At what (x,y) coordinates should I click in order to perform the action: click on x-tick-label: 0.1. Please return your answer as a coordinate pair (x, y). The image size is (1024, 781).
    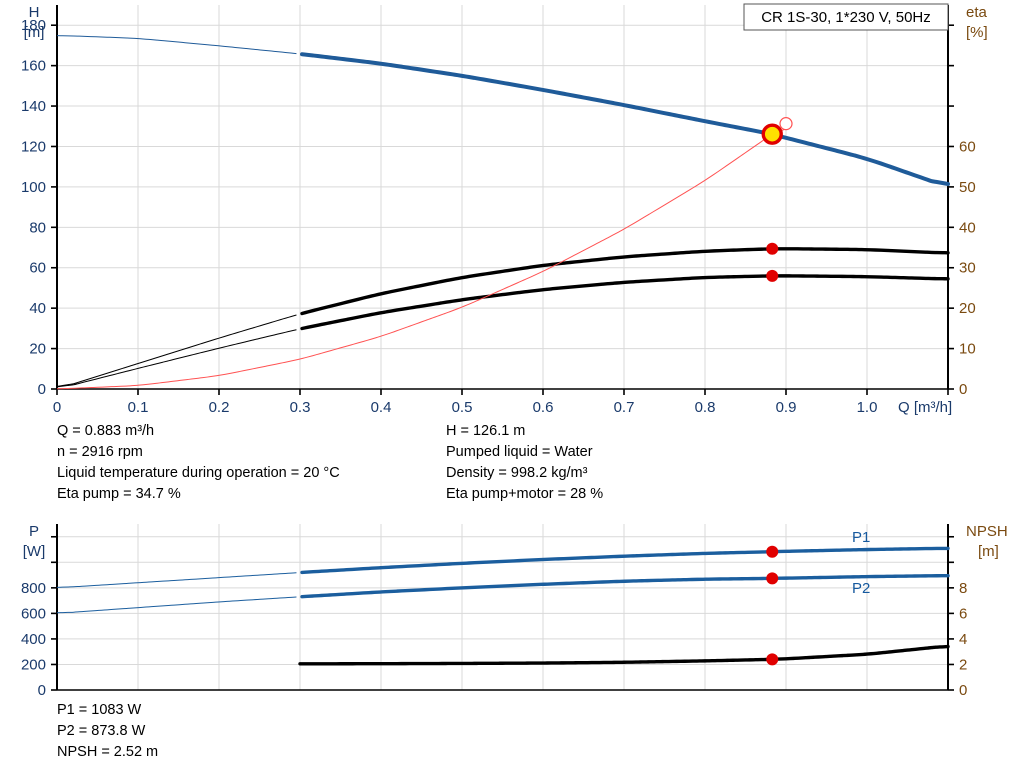
    Looking at the image, I should click on (138, 407).